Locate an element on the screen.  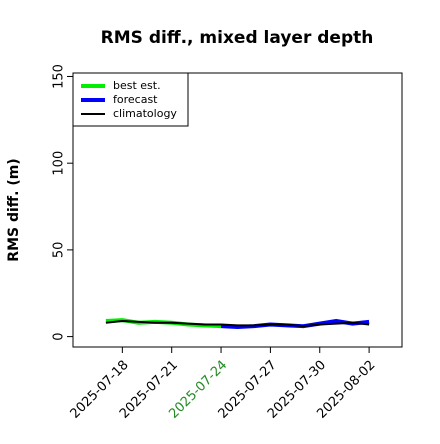
chart-title: RMS diff., mixed layer depth is located at coordinates (237, 38).